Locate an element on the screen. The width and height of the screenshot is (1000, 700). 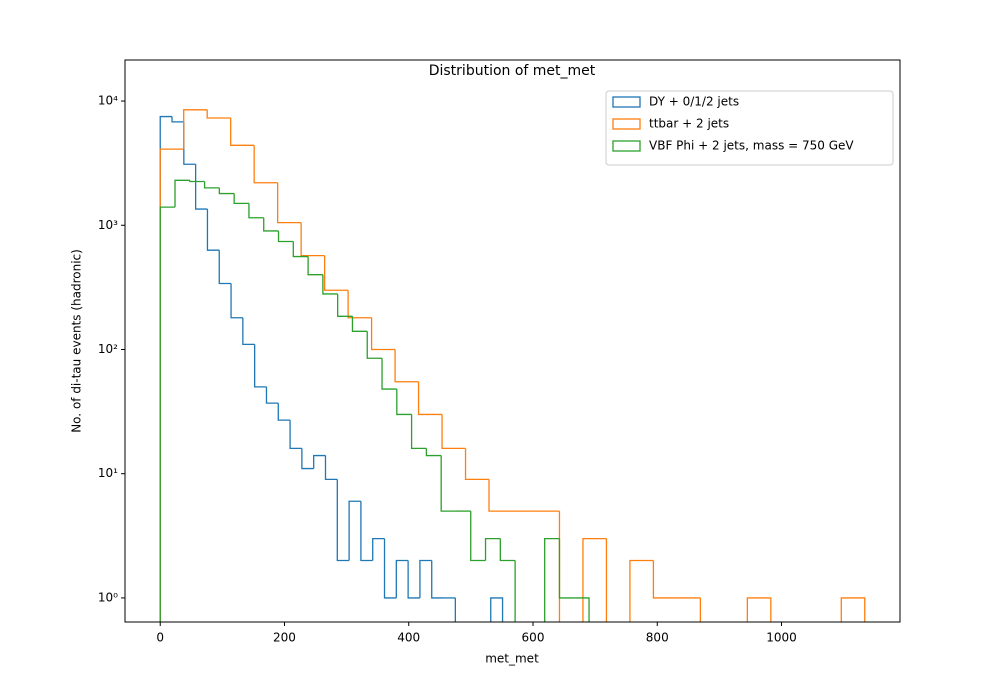
y-tick-label: 10³ is located at coordinates (108, 225).